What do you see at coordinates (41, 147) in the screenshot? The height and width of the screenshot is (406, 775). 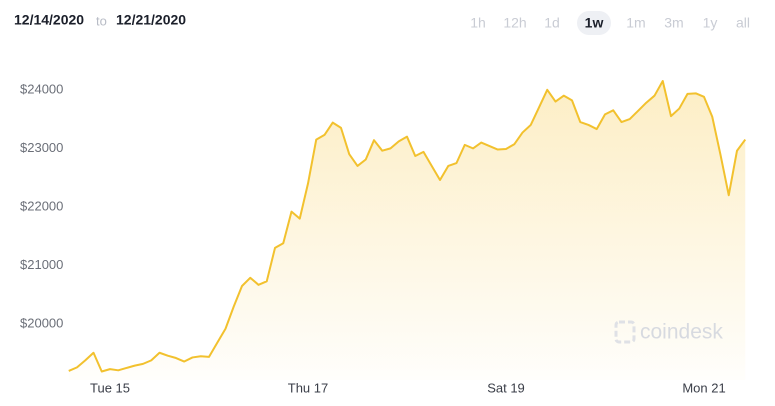 I see `y-tick-label: $23000` at bounding box center [41, 147].